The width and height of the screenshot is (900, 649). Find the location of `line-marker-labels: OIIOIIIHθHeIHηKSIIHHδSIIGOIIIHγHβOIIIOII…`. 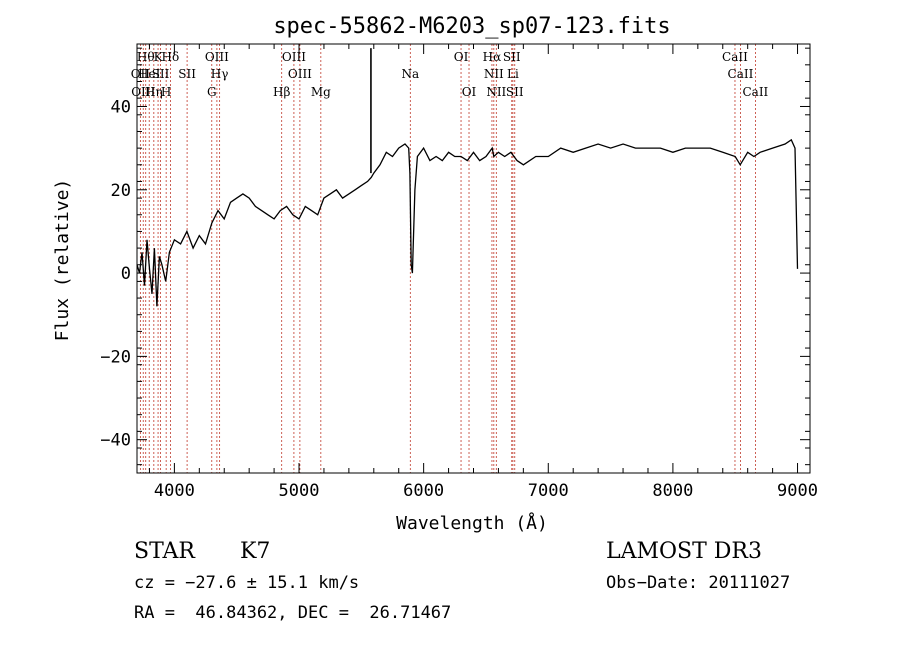

line-marker-labels: OIIOIIIHθHeIHηKSIIHHδSIIGOIIIHγHβOIIIOII… is located at coordinates (450, 74).